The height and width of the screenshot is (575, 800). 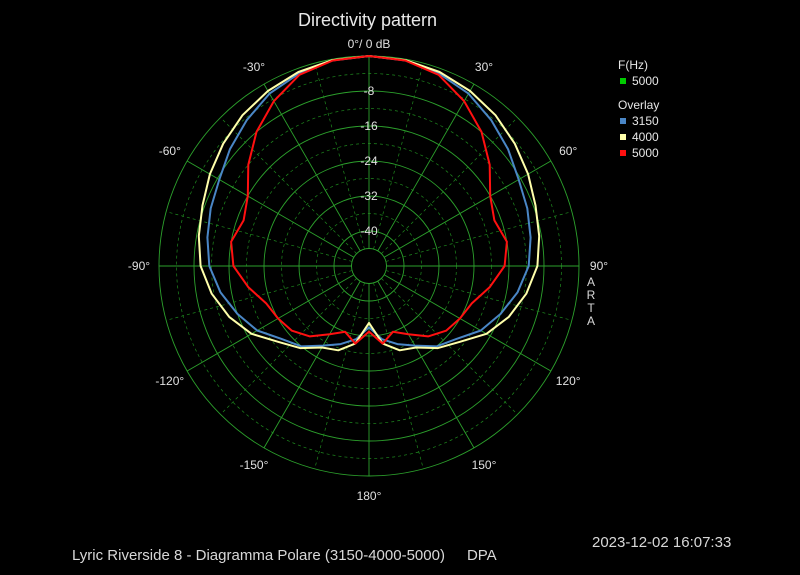 I want to click on legend-item: 4000, so click(x=638, y=137).